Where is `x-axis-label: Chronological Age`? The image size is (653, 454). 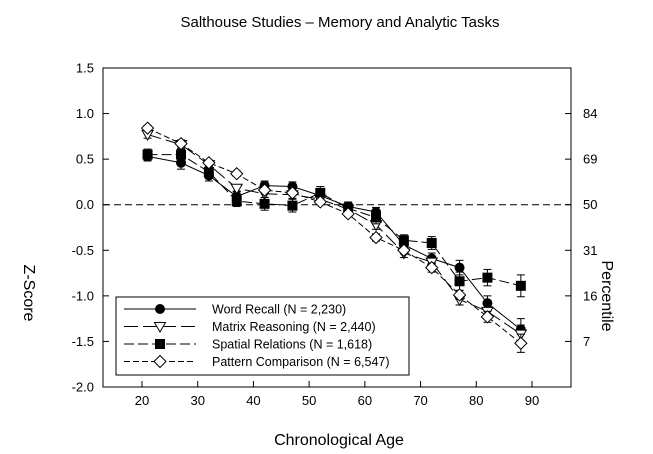
x-axis-label: Chronological Age is located at coordinates (339, 440).